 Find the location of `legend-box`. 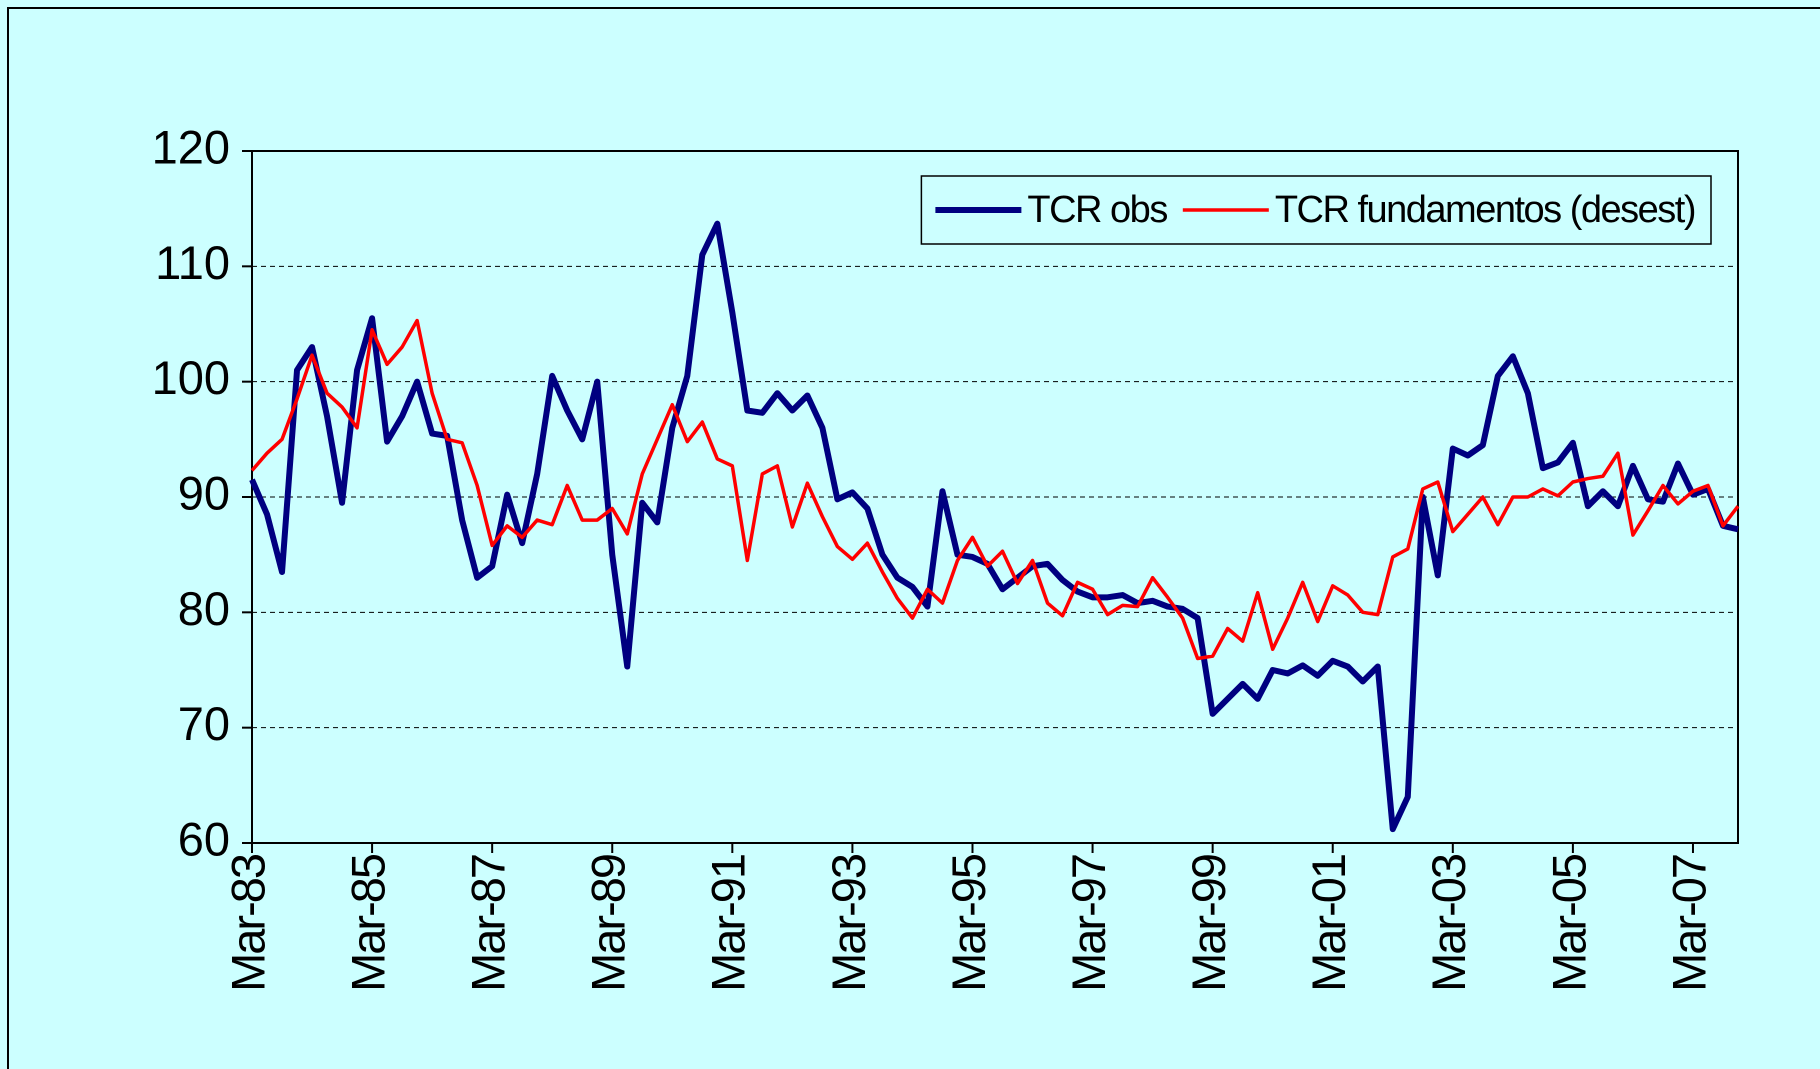

legend-box is located at coordinates (1316, 210).